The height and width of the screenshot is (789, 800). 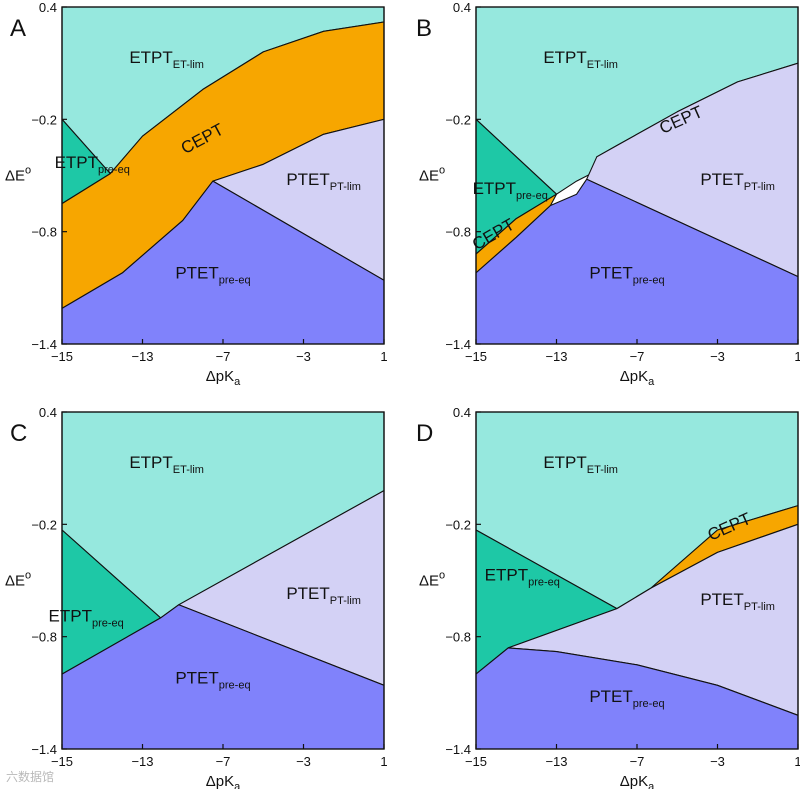 What do you see at coordinates (424, 28) in the screenshot?
I see `panel-letter: B` at bounding box center [424, 28].